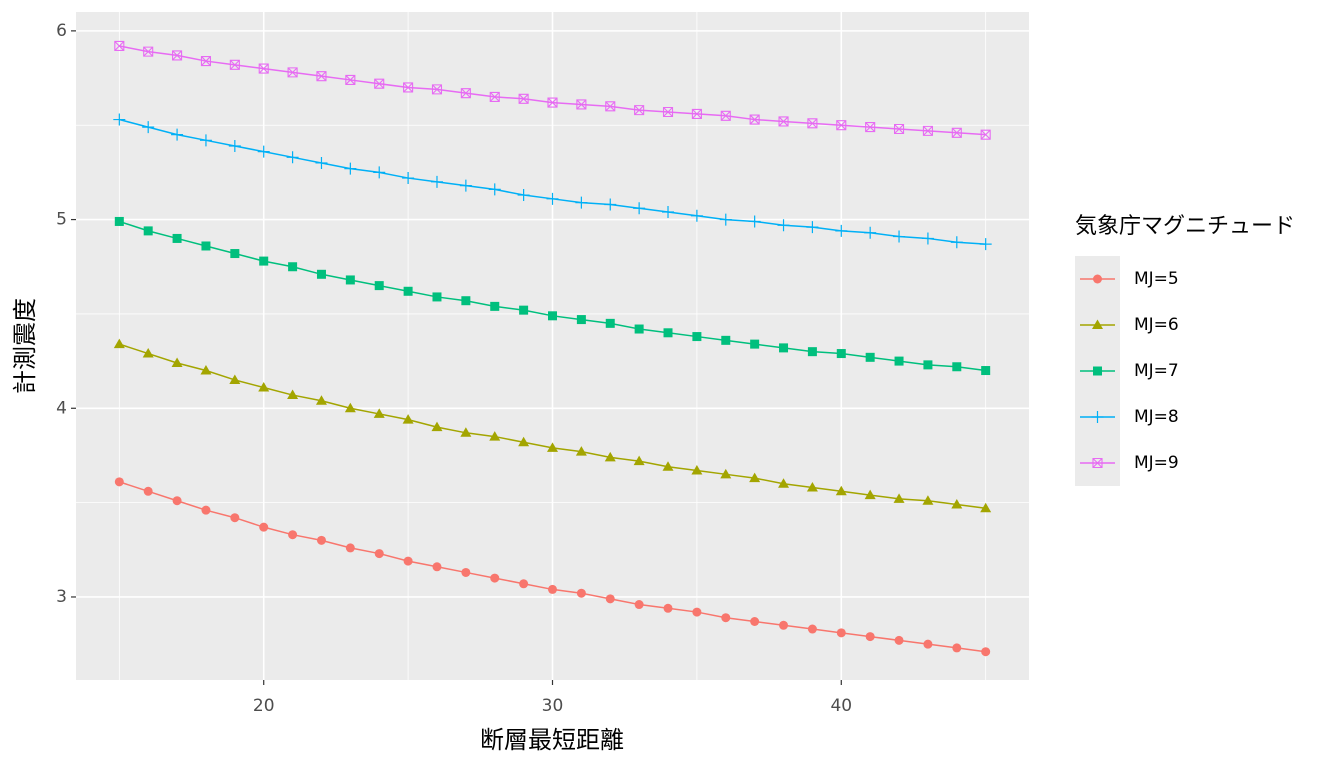 The image size is (1344, 768). I want to click on legend-label: MJ=8, so click(1156, 417).